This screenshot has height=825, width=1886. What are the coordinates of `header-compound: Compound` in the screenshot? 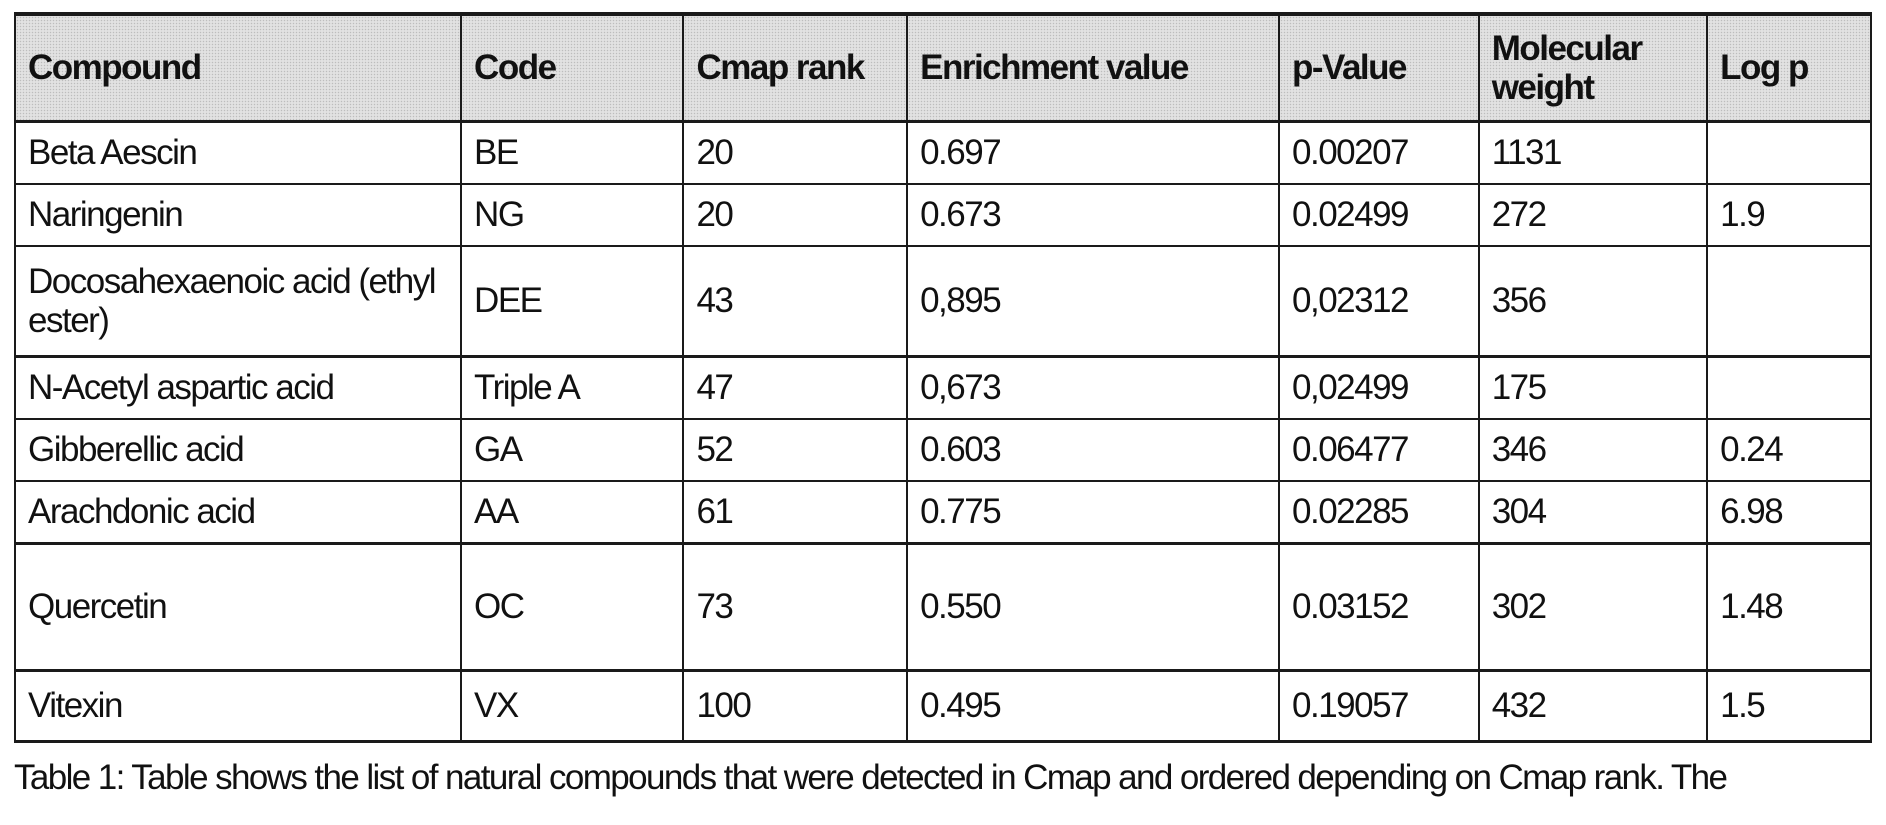 It's located at (238, 68).